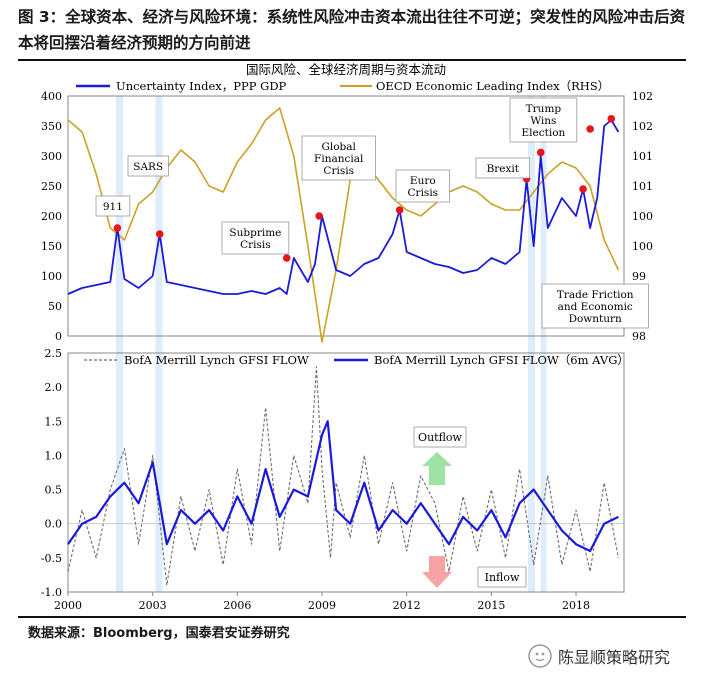 This screenshot has height=687, width=703. What do you see at coordinates (51, 246) in the screenshot?
I see `top-left-tick-label: 150` at bounding box center [51, 246].